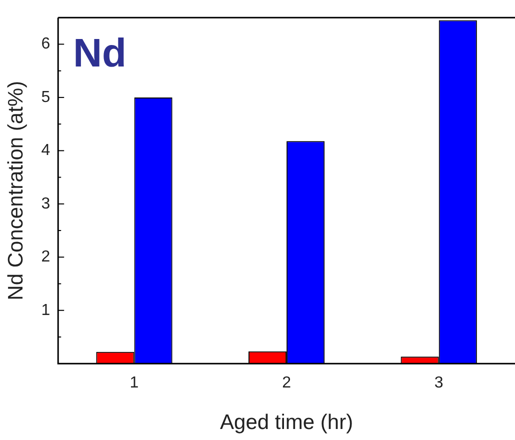 This screenshot has height=440, width=515. Describe the element at coordinates (45, 203) in the screenshot. I see `y-tick-label: 3` at that location.